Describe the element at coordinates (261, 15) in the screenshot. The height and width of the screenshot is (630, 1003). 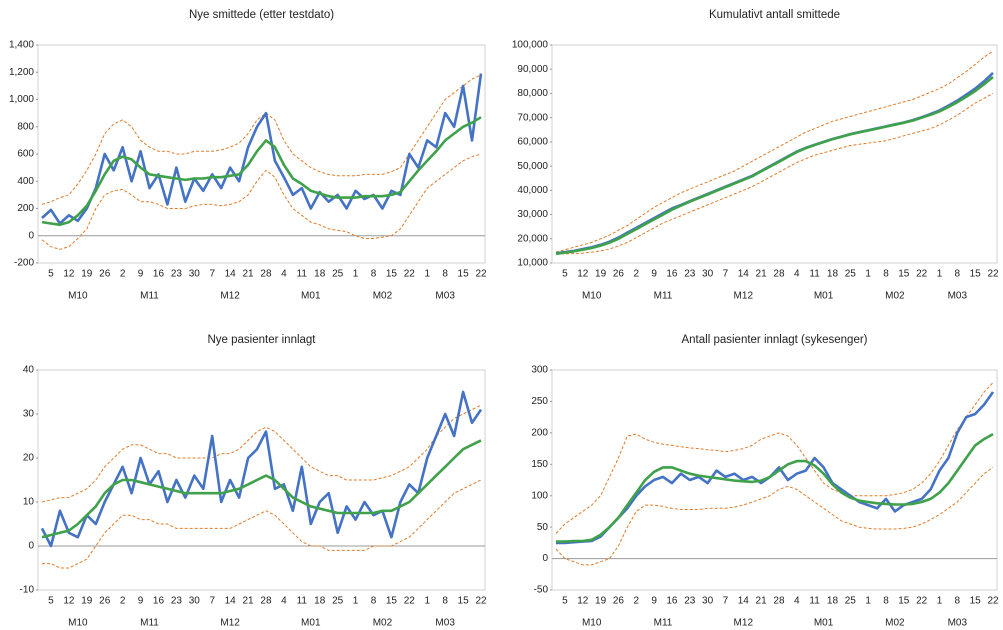
I see `chart-title: Nye smittede (etter testdato)` at that location.